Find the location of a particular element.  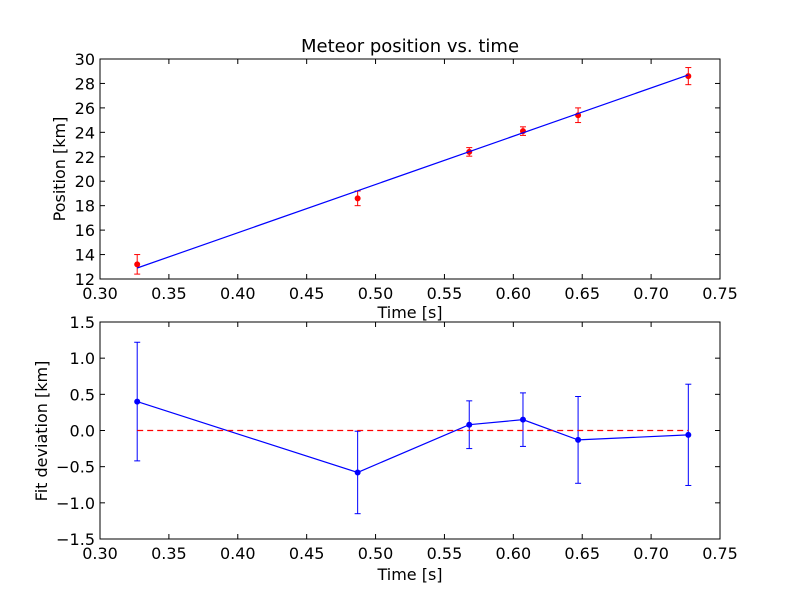

top-xtick-label: 0.30 is located at coordinates (100, 293).